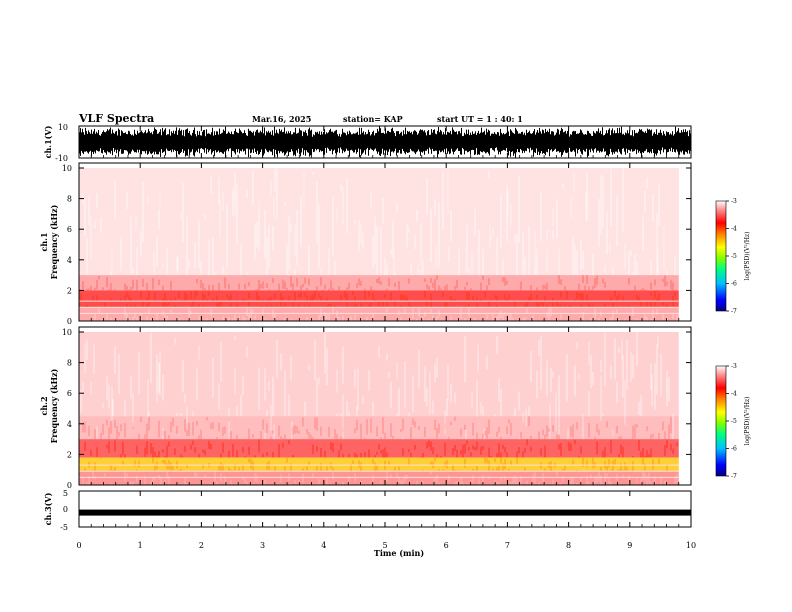  What do you see at coordinates (63, 127) in the screenshot?
I see `ch1-ytick-top: 10` at bounding box center [63, 127].